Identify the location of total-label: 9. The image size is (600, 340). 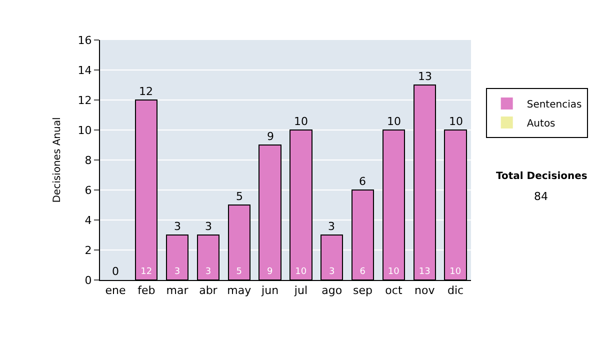
(270, 136).